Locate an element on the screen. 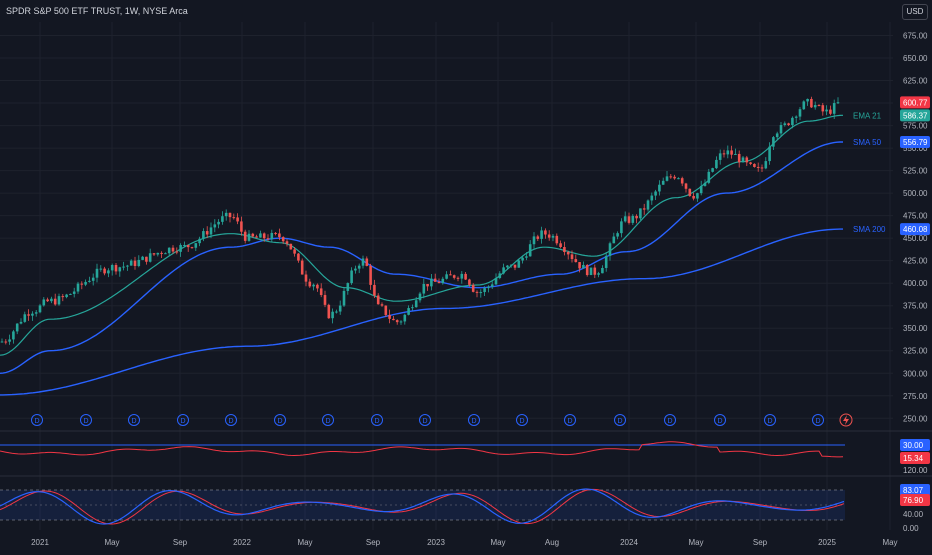  price-tick-label: 450.00 is located at coordinates (915, 238).